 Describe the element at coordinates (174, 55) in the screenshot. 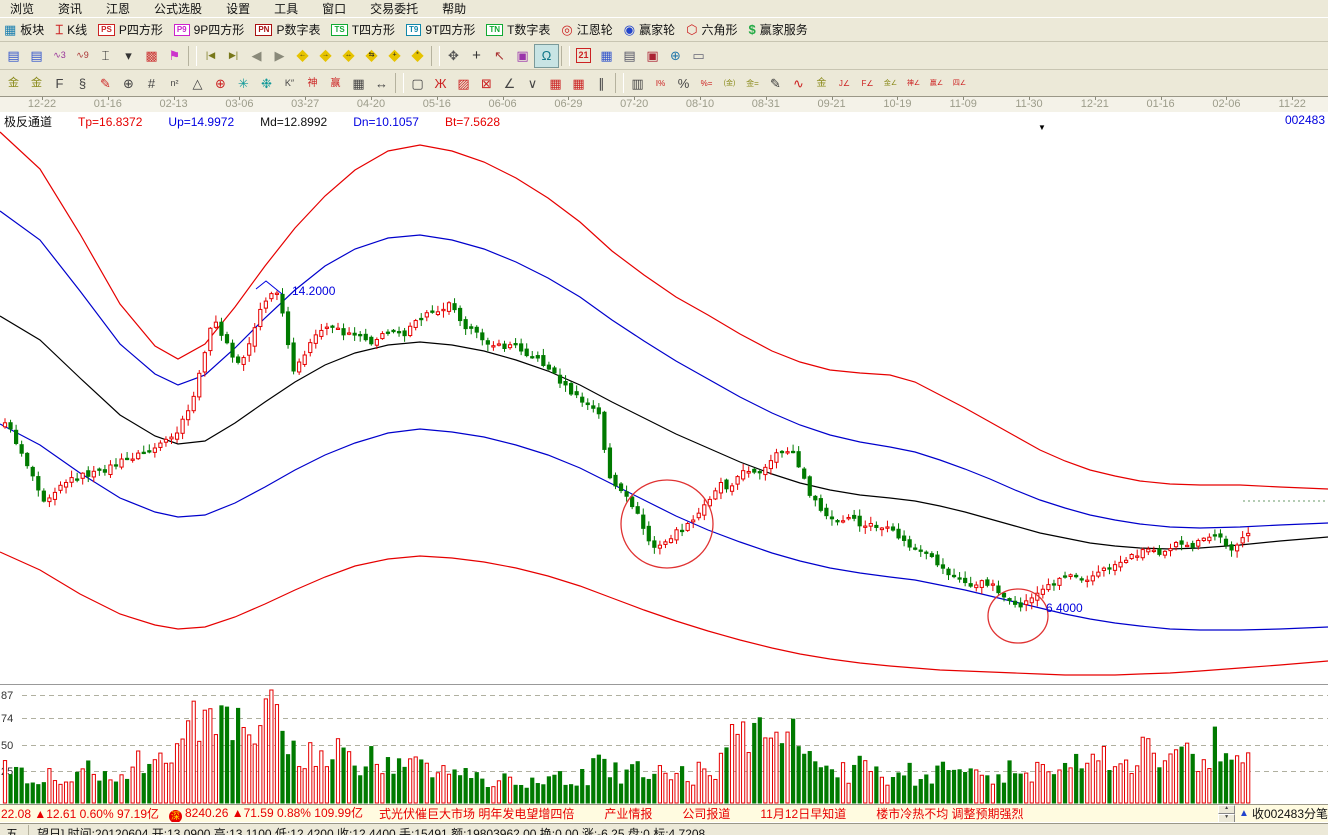

I see `volume-profile-icon: ⚑` at that location.